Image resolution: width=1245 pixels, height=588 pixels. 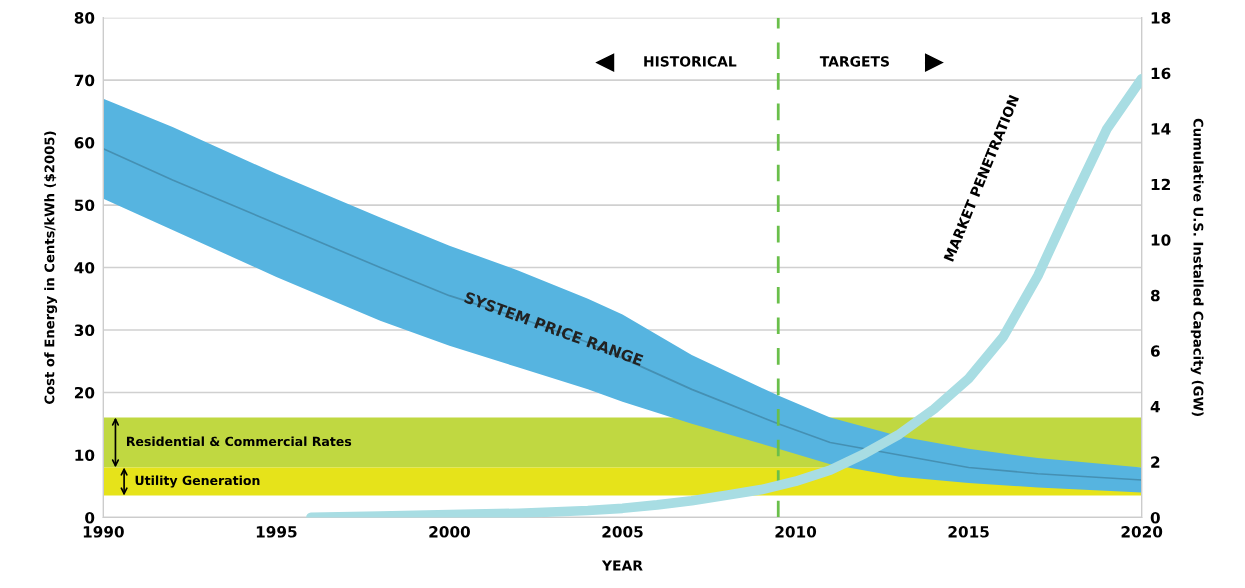 What do you see at coordinates (85, 455) in the screenshot?
I see `y-tick-label: 10` at bounding box center [85, 455].